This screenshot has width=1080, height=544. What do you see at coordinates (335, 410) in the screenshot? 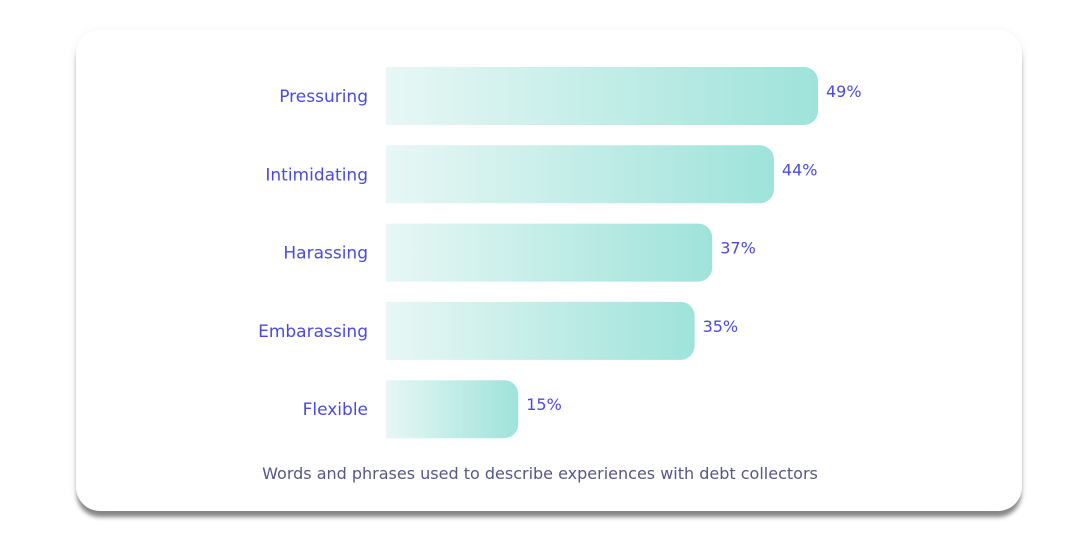
I see `category-label: Flexible` at bounding box center [335, 410].